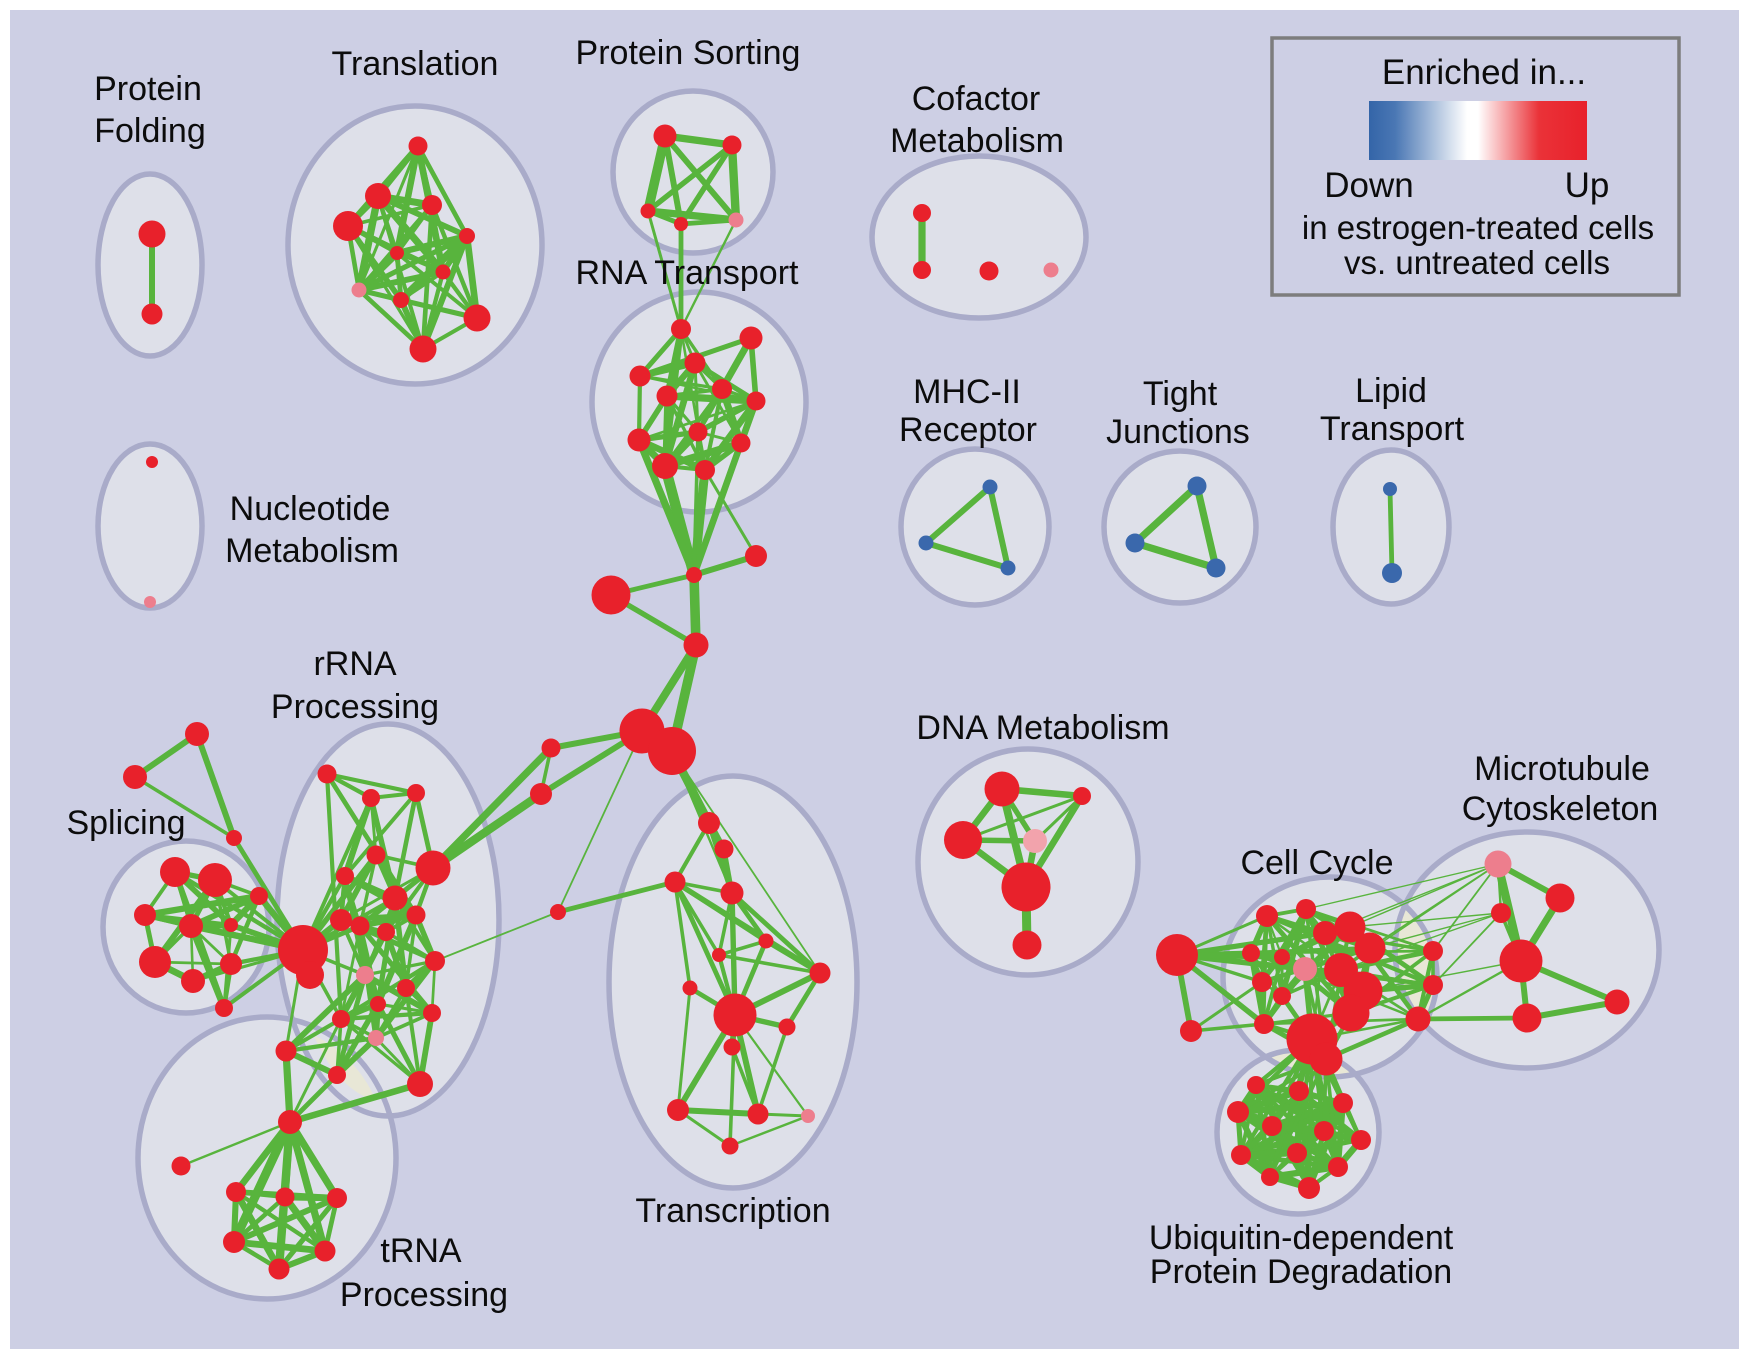 Image resolution: width=1750 pixels, height=1360 pixels. What do you see at coordinates (1478, 227) in the screenshot?
I see `svg-text: in estrogen-treated cells` at bounding box center [1478, 227].